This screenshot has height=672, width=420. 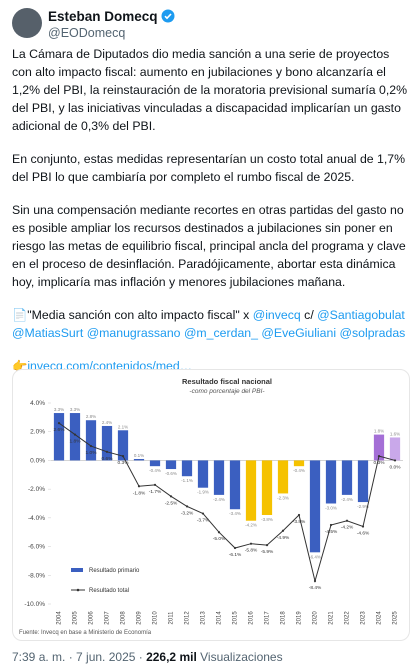 What do you see at coordinates (347, 528) in the screenshot?
I see `line-value-label: -4.2%` at bounding box center [347, 528].